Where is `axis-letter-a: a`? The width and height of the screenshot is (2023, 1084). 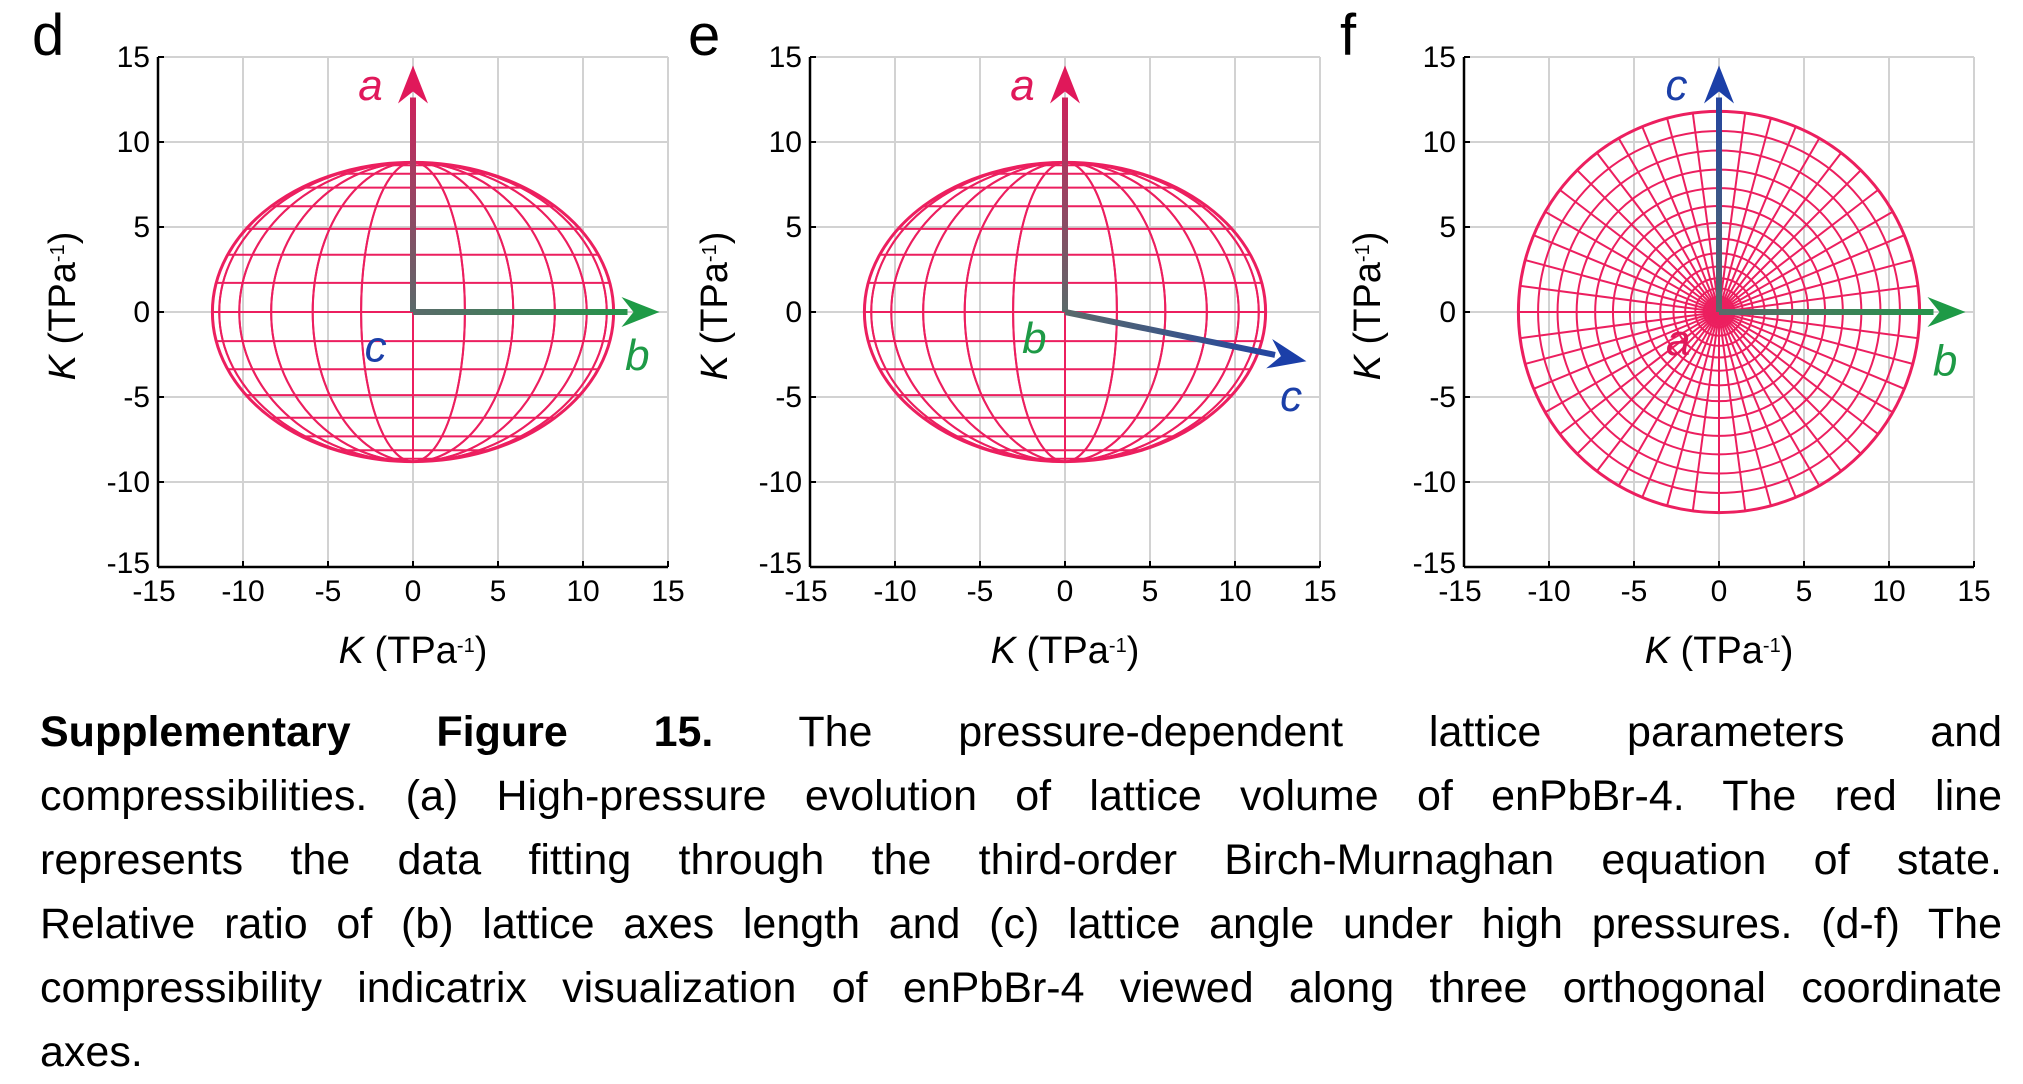 axis-letter-a: a is located at coordinates (1022, 85).